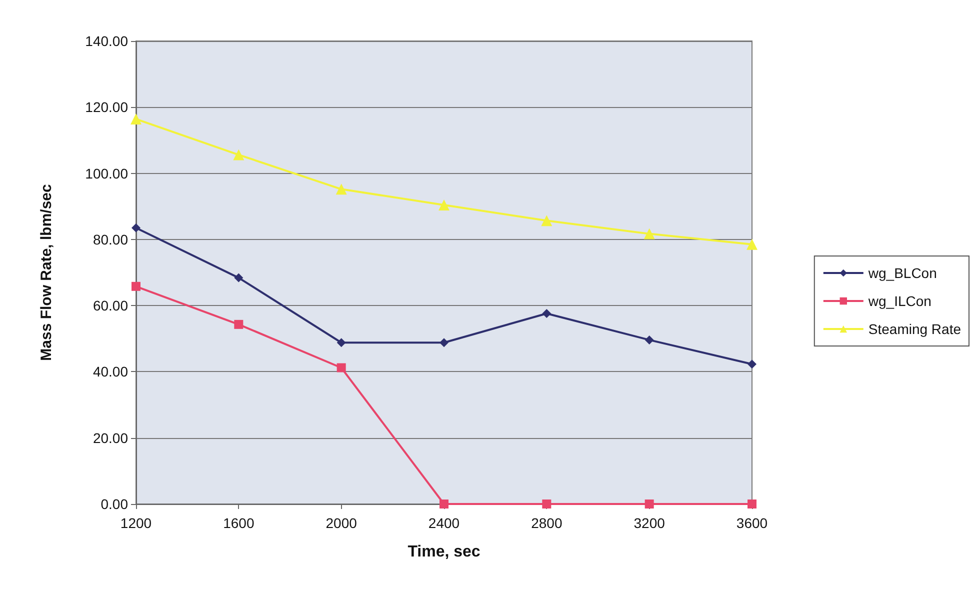 This screenshot has width=971, height=602. What do you see at coordinates (546, 523) in the screenshot?
I see `x-tick-label: 2800` at bounding box center [546, 523].